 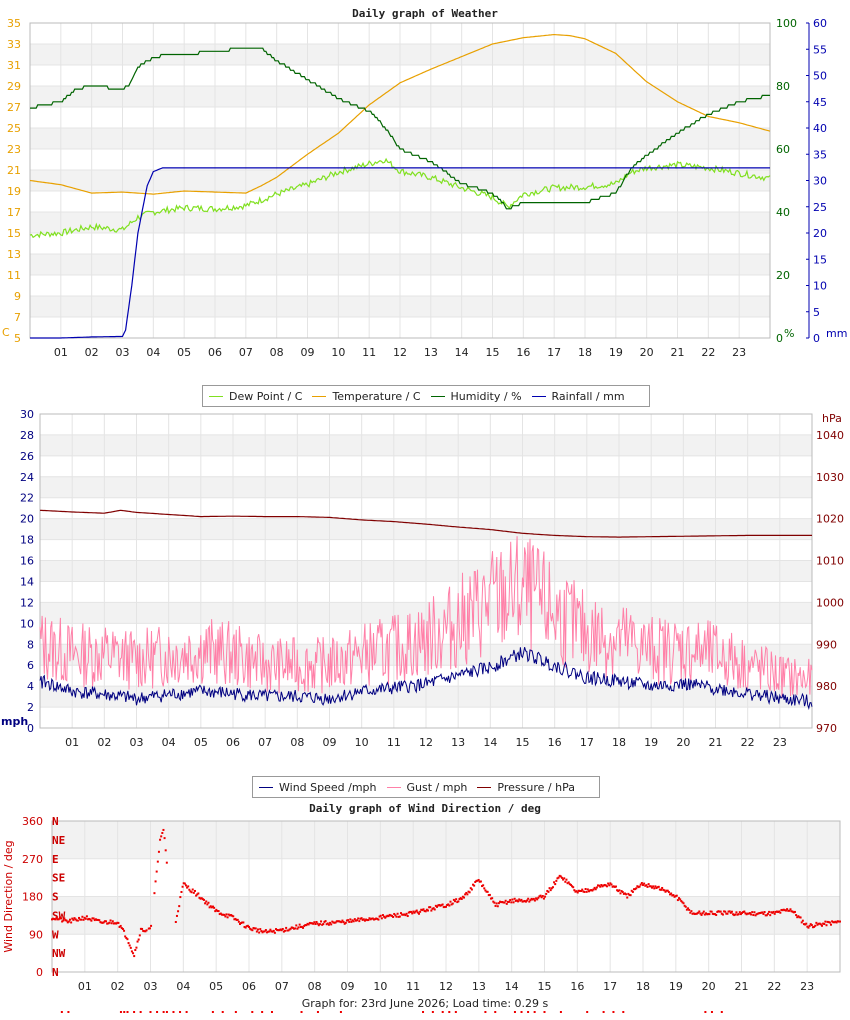 What do you see at coordinates (277, 352) in the screenshot?
I see `x-tick-label: 08` at bounding box center [277, 352].